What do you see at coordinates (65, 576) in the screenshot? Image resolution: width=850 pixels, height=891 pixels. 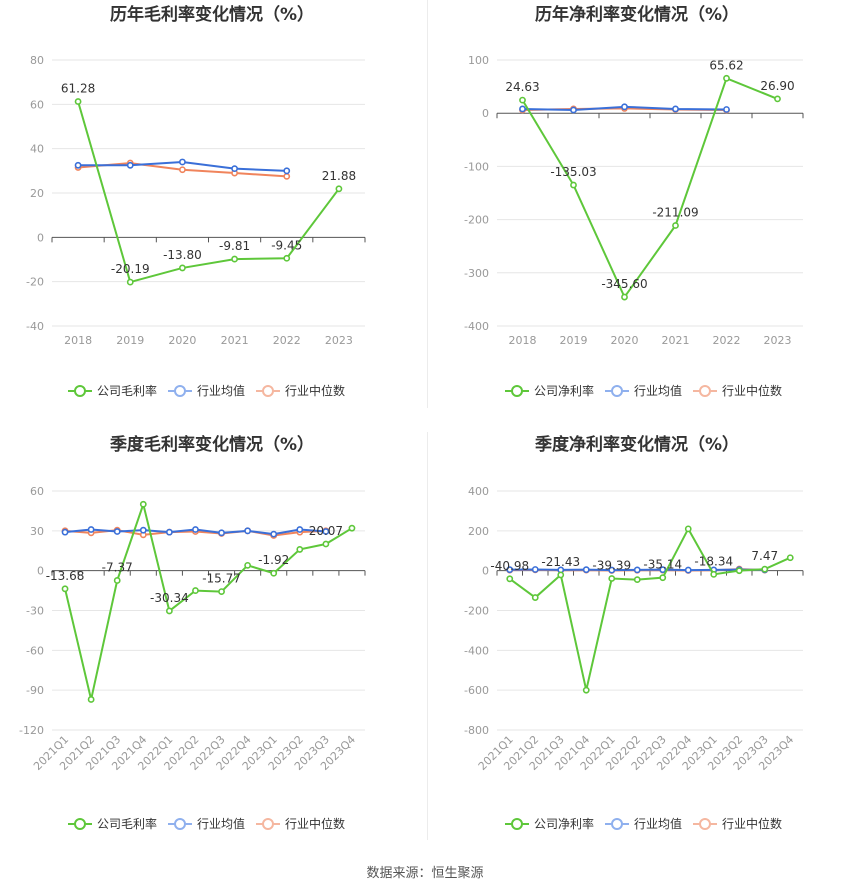 I see `data-label: -13.68` at bounding box center [65, 576].